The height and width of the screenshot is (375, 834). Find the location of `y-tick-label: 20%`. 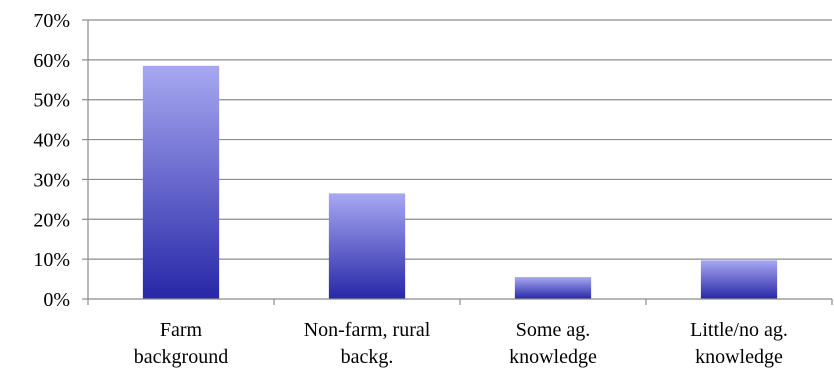

y-tick-label: 20% is located at coordinates (51, 220).